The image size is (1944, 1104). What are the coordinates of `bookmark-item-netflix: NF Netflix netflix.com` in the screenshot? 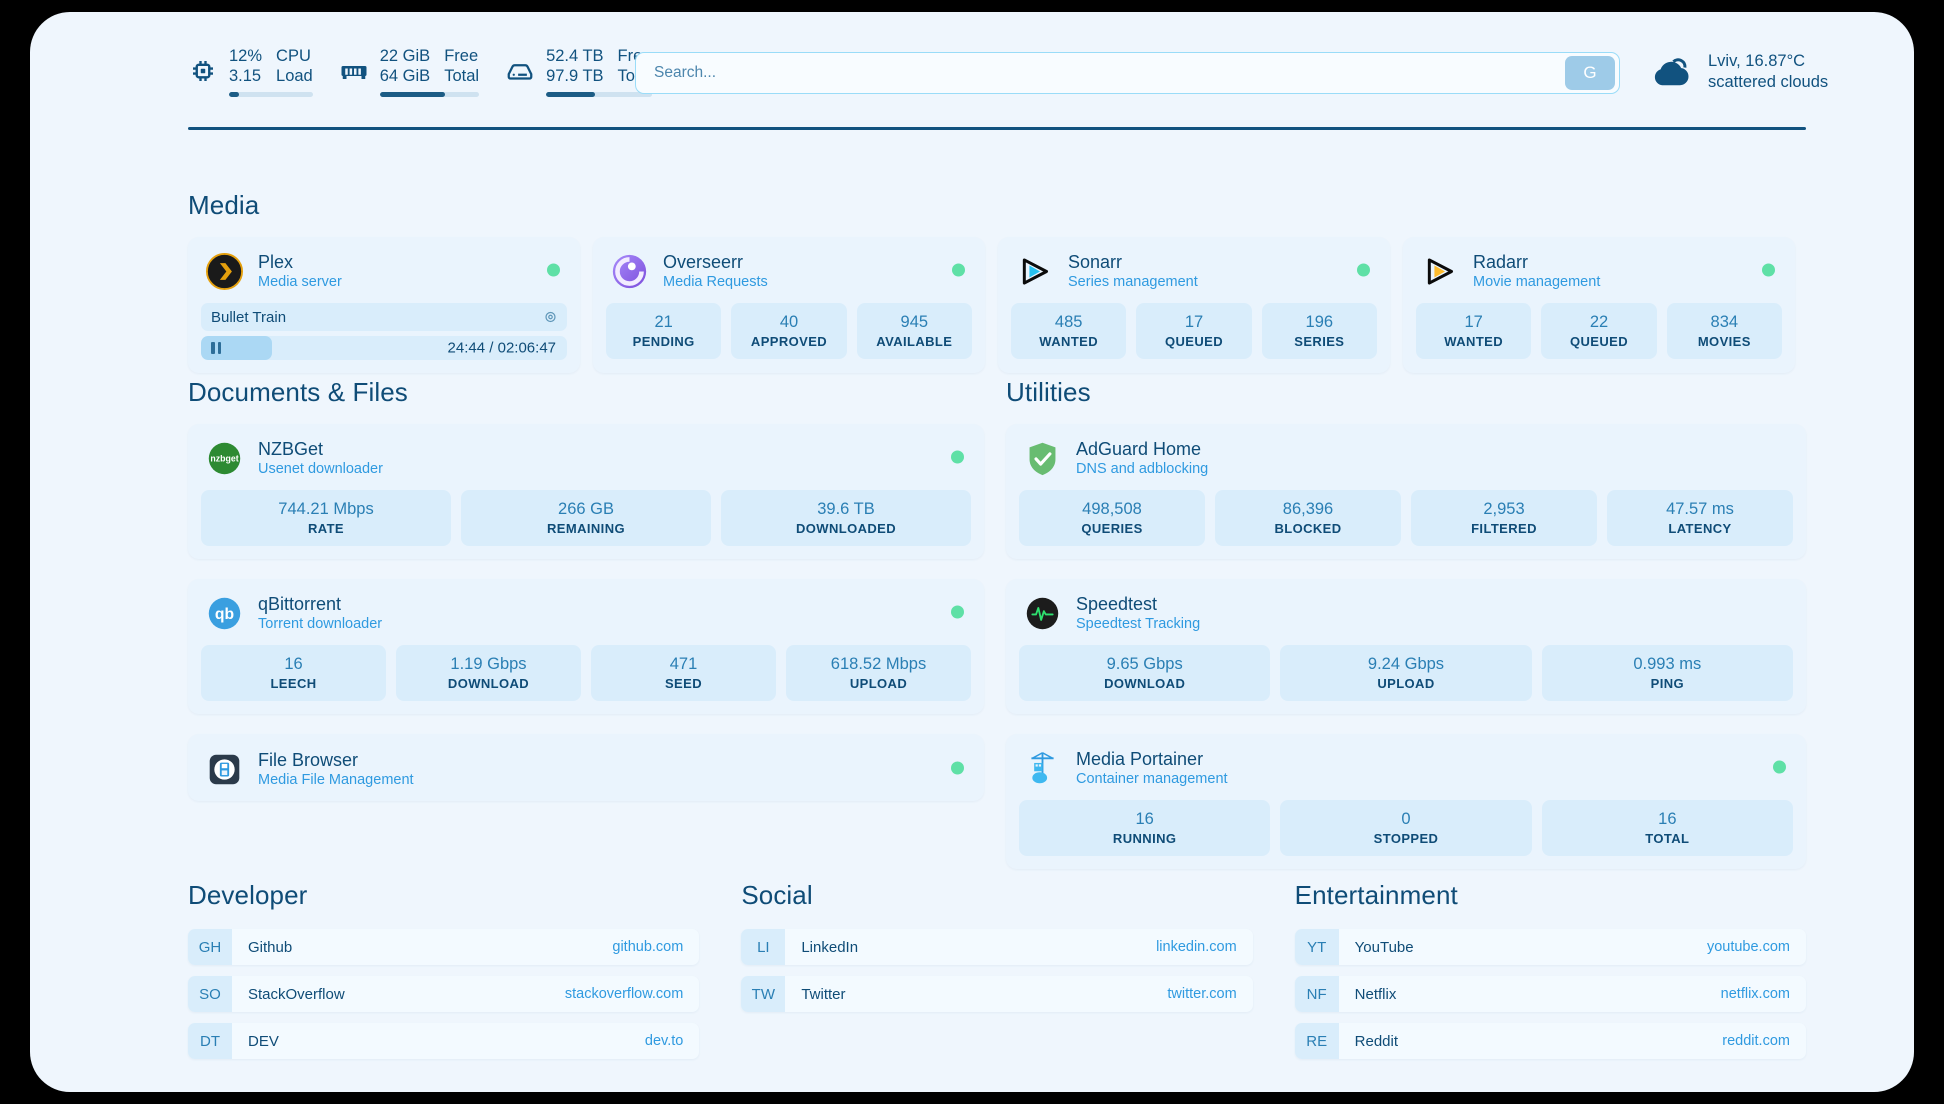 It's located at (1550, 994).